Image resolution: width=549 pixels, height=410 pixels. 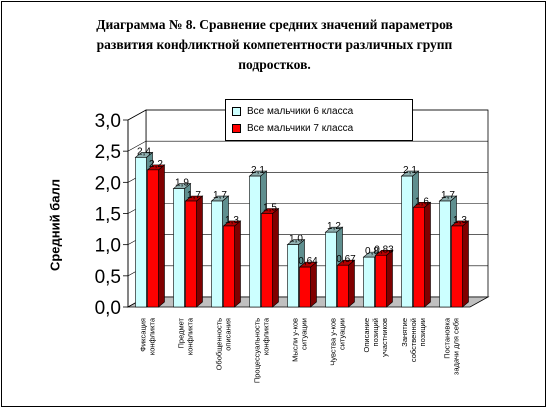 I want to click on x-tick-label-line: Процессуальность, so click(x=257, y=350).